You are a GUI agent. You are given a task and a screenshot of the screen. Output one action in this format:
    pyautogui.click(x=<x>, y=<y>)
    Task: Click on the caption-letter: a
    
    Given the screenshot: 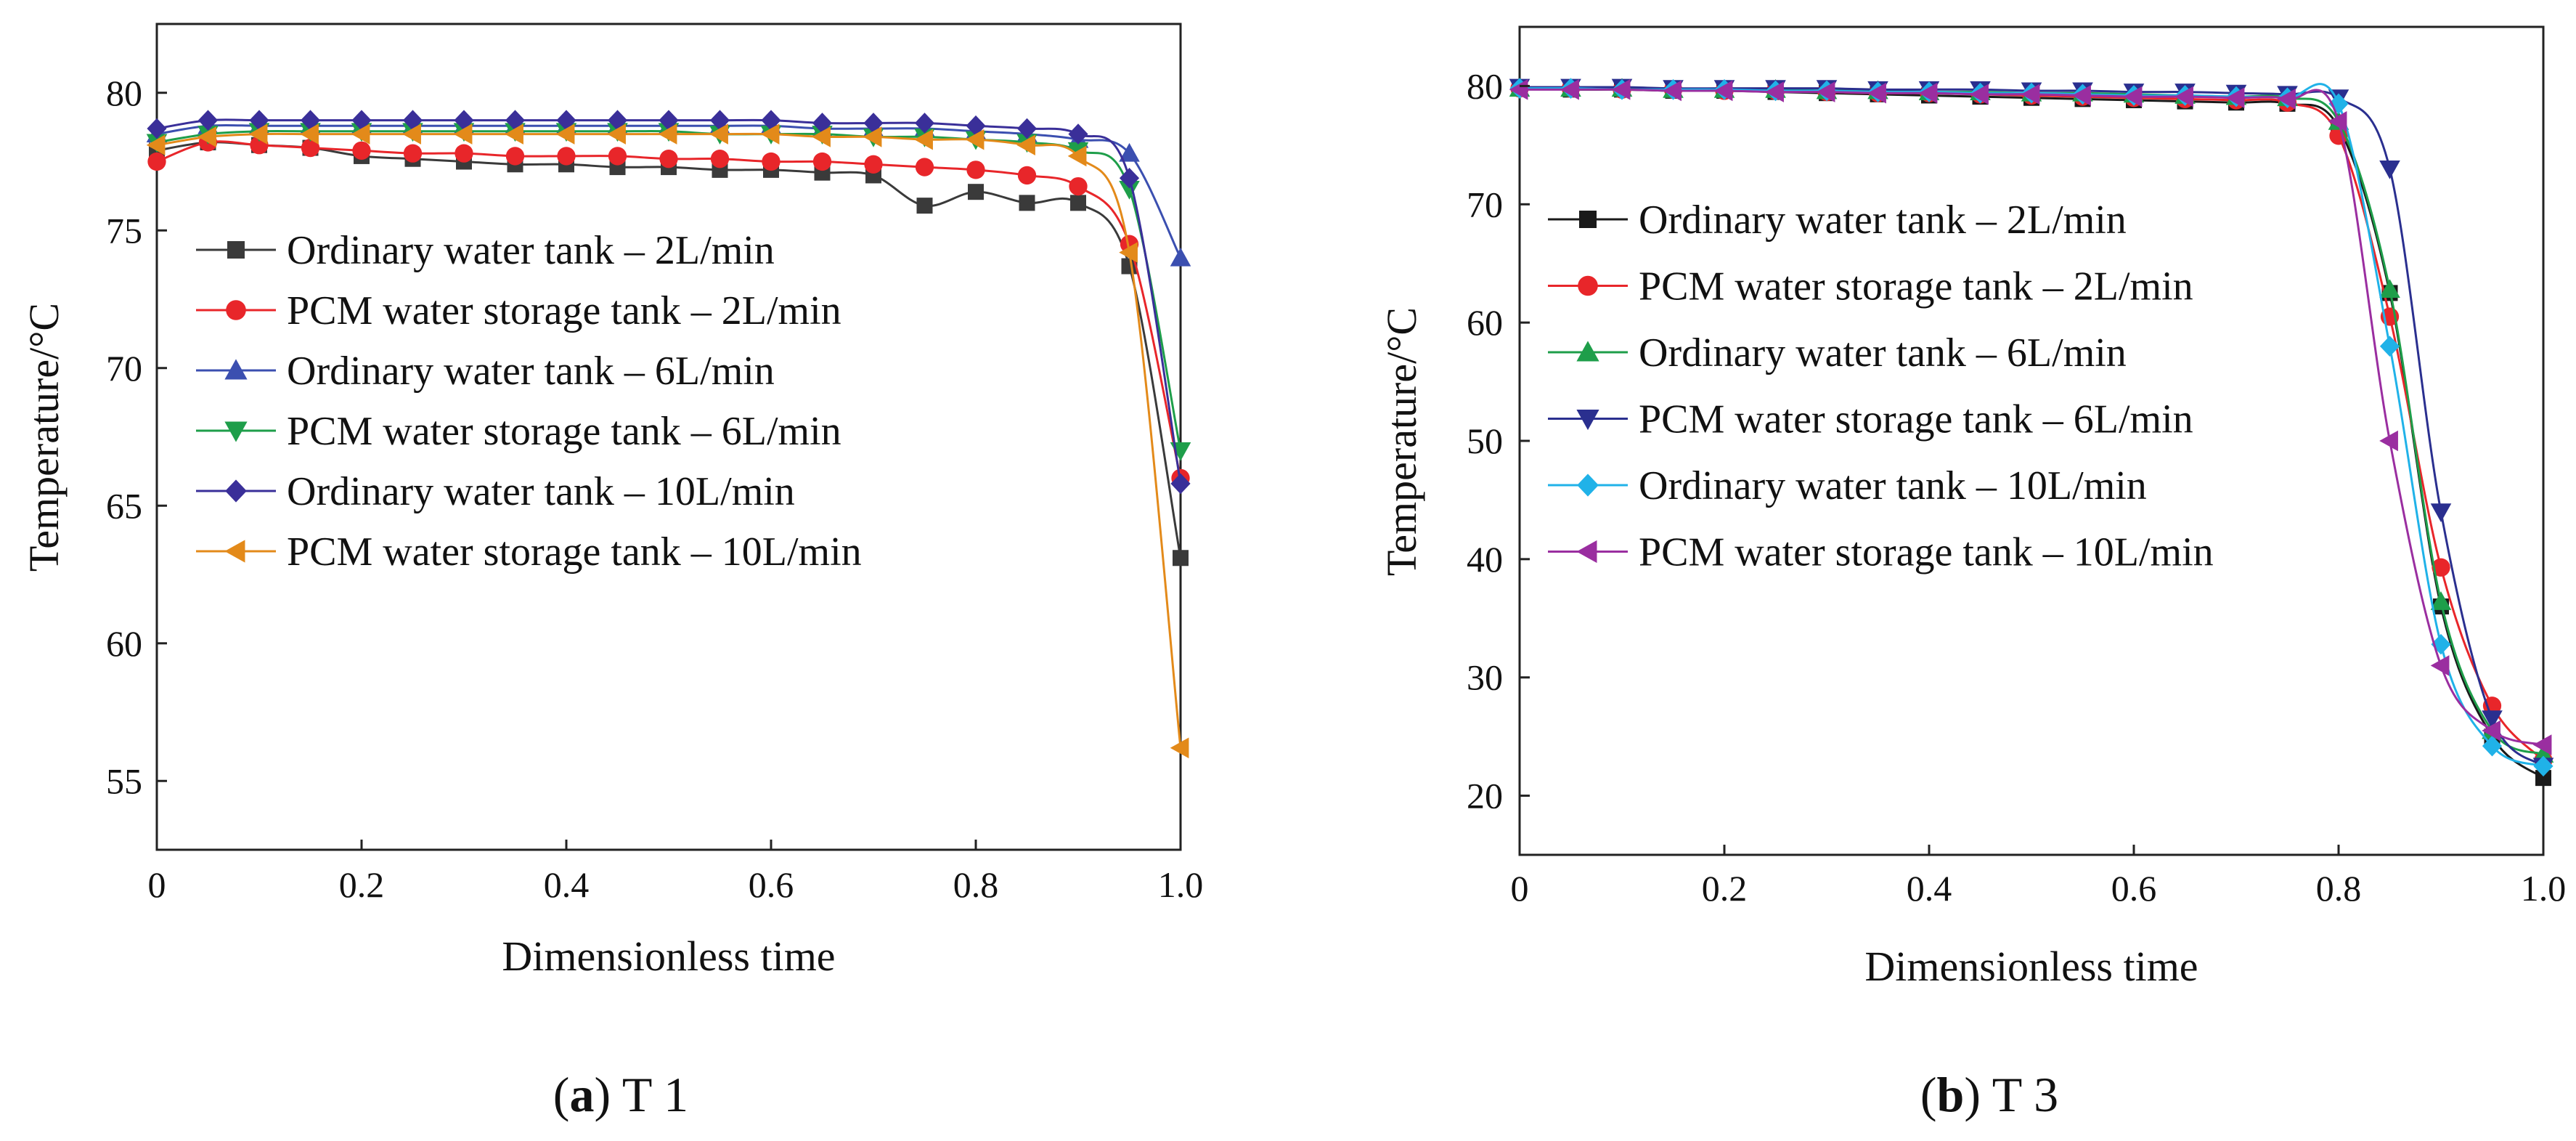 What is the action you would take?
    pyautogui.click(x=581, y=1094)
    